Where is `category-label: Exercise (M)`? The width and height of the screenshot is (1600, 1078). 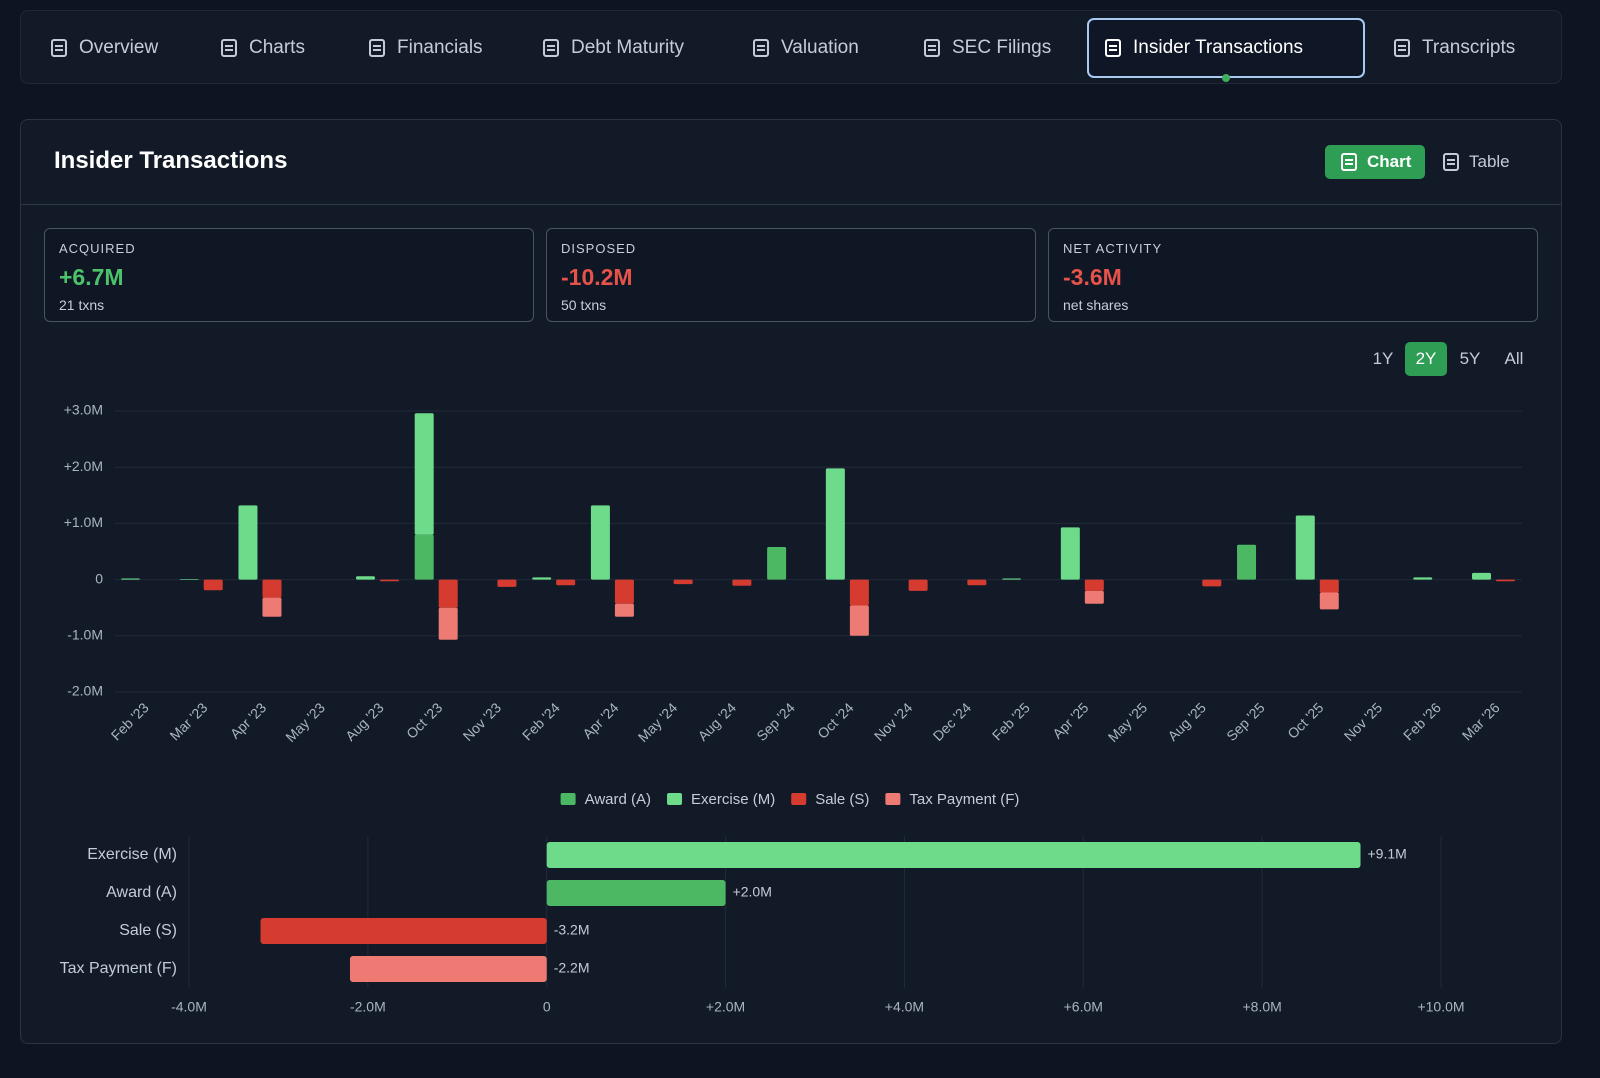
category-label: Exercise (M) is located at coordinates (132, 854).